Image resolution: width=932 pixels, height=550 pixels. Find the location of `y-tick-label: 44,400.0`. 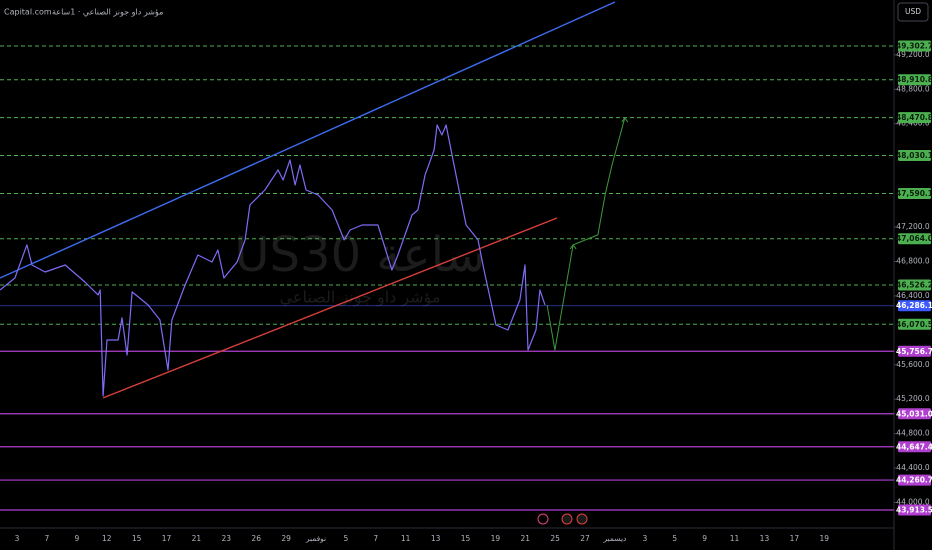

y-tick-label: 44,400.0 is located at coordinates (913, 467).